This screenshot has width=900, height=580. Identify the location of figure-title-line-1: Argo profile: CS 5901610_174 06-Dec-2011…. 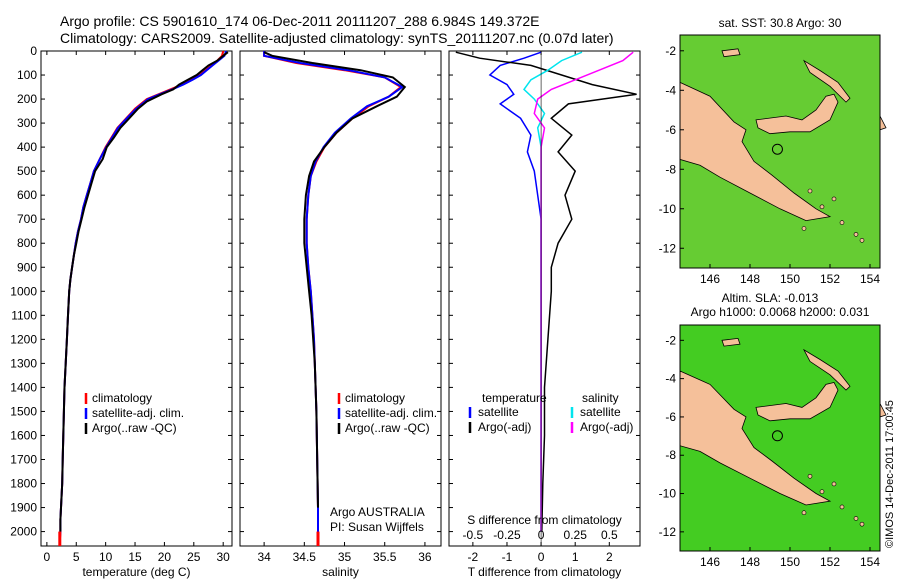
(300, 21).